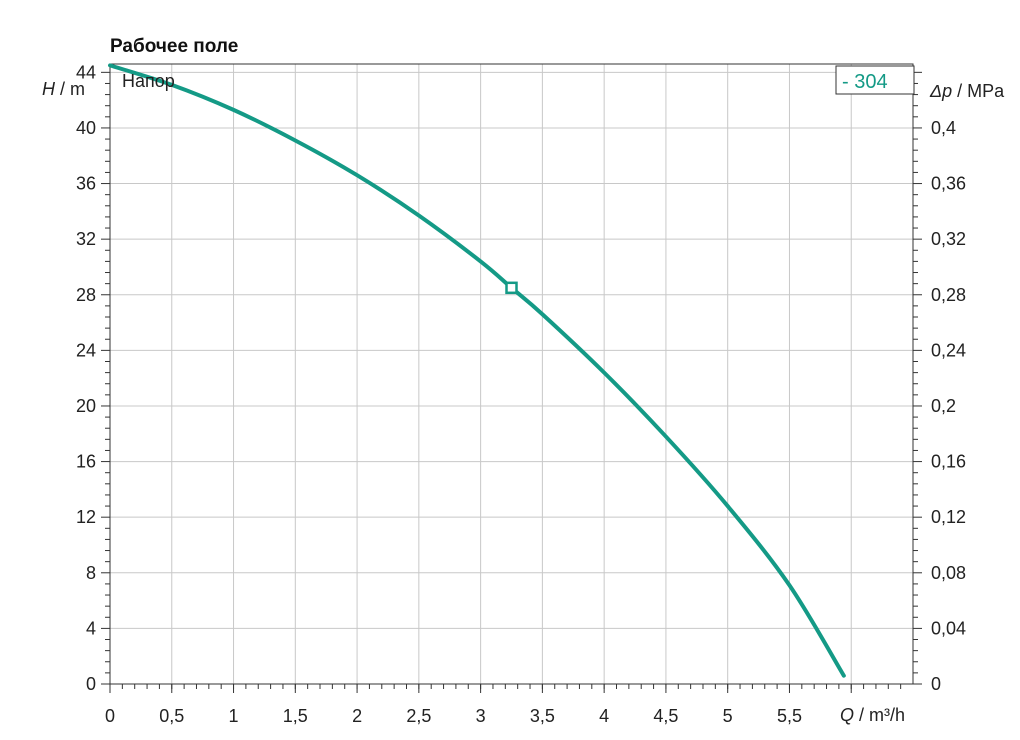 The height and width of the screenshot is (740, 1020). Describe the element at coordinates (70, 89) in the screenshot. I see `y-left-unit: / m` at that location.